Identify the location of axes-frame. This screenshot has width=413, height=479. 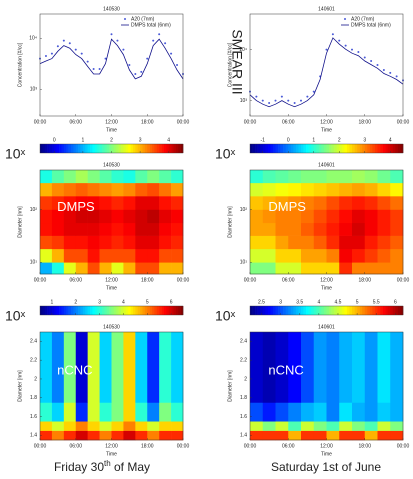
(111, 65).